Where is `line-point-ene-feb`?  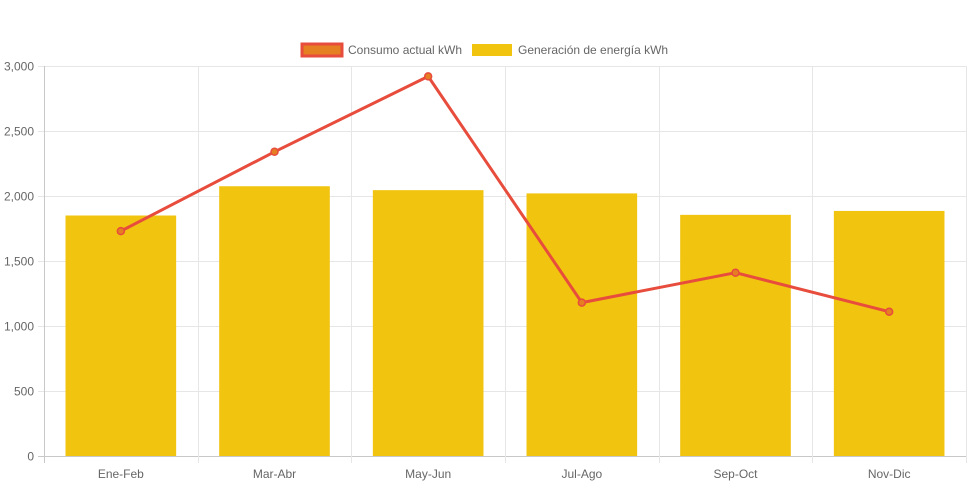 line-point-ene-feb is located at coordinates (121, 231).